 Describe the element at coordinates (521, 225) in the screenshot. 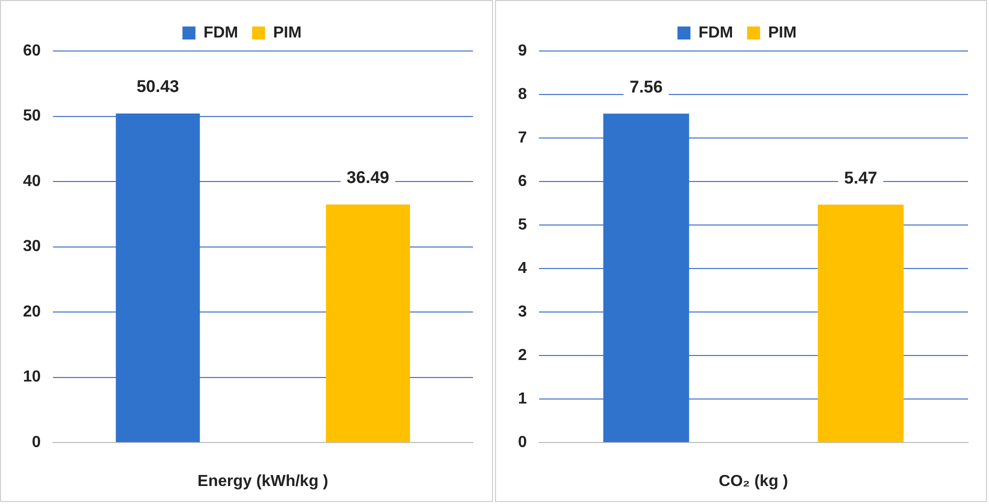

I see `y-tick-label: 5` at that location.